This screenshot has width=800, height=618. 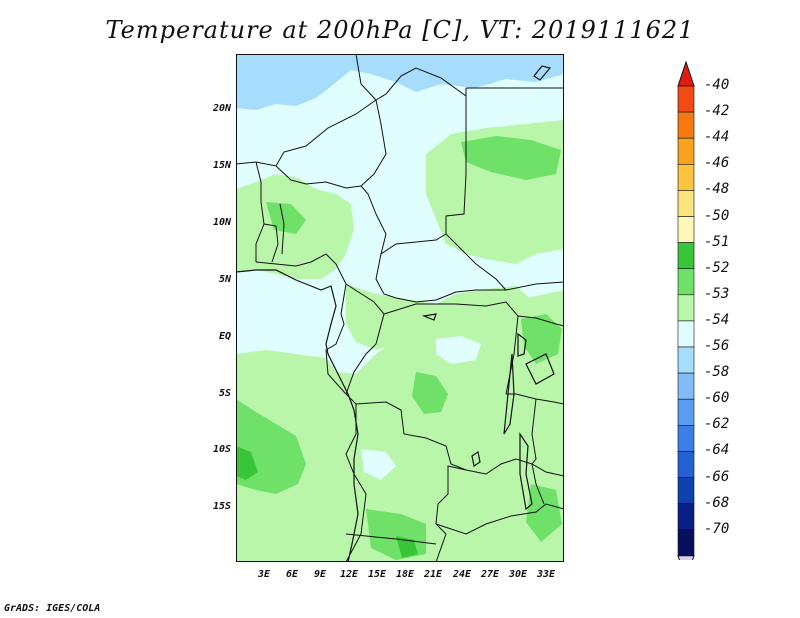 What do you see at coordinates (224, 393) in the screenshot?
I see `lat-label: 5S` at bounding box center [224, 393].